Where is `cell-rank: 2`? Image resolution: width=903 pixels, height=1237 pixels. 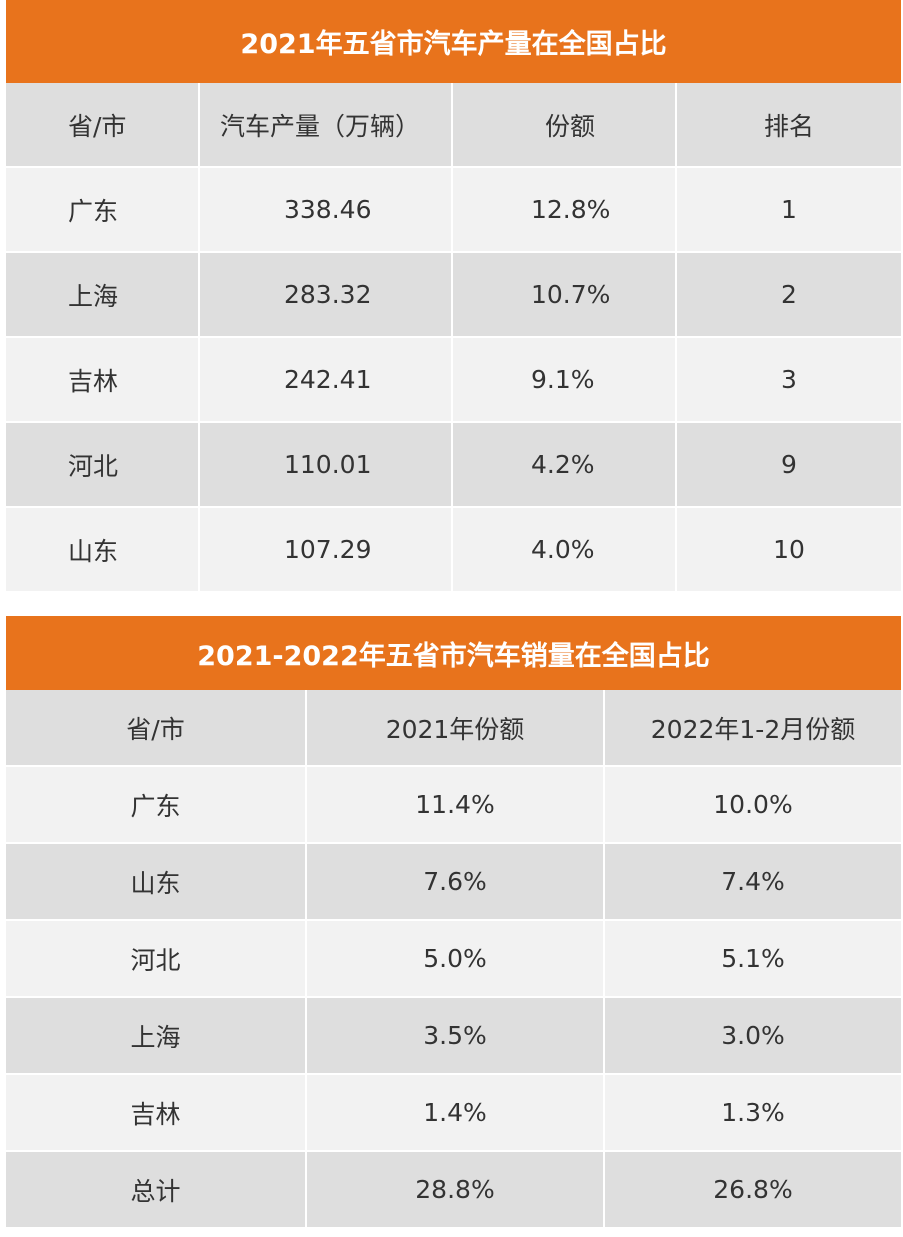 cell-rank: 2 is located at coordinates (788, 295).